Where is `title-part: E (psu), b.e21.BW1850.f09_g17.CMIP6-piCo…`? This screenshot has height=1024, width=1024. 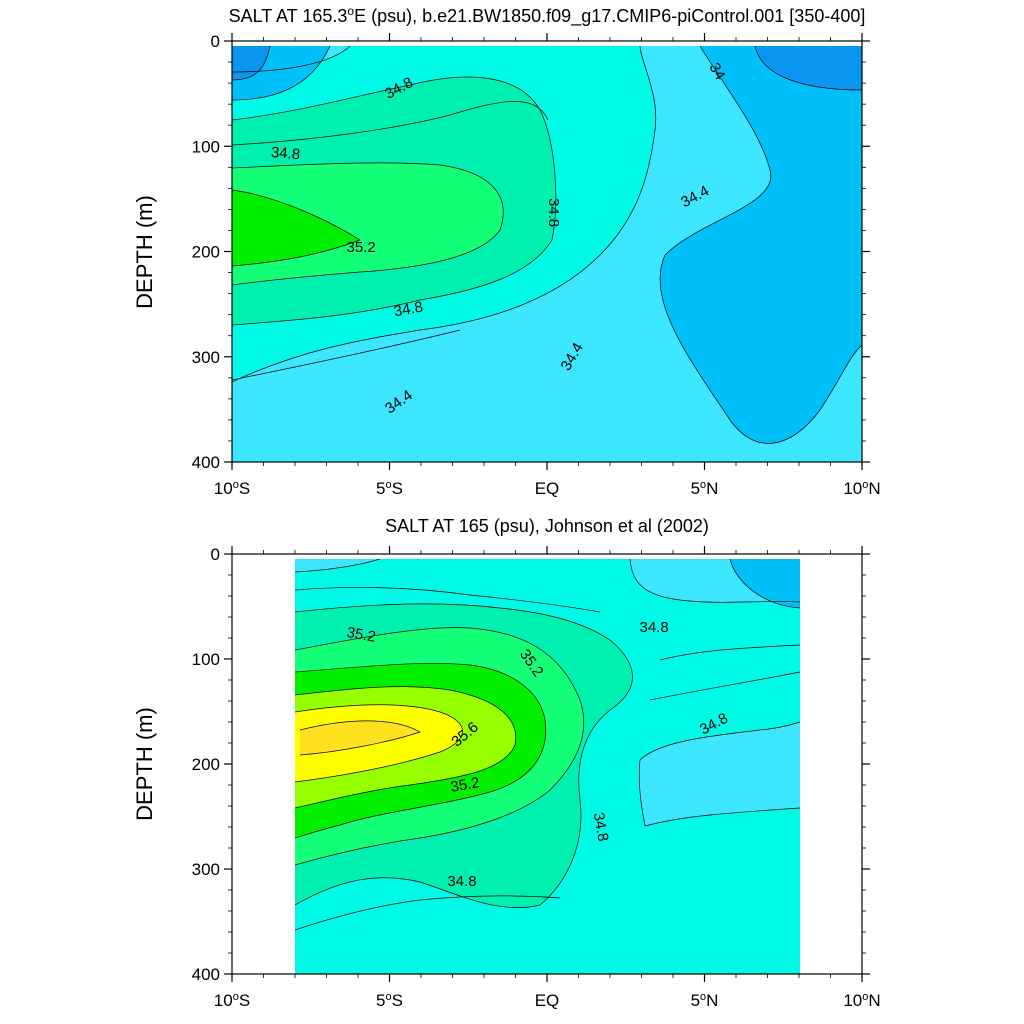
title-part: E (psu), b.e21.BW1850.f09_g17.CMIP6-piCo… is located at coordinates (609, 16).